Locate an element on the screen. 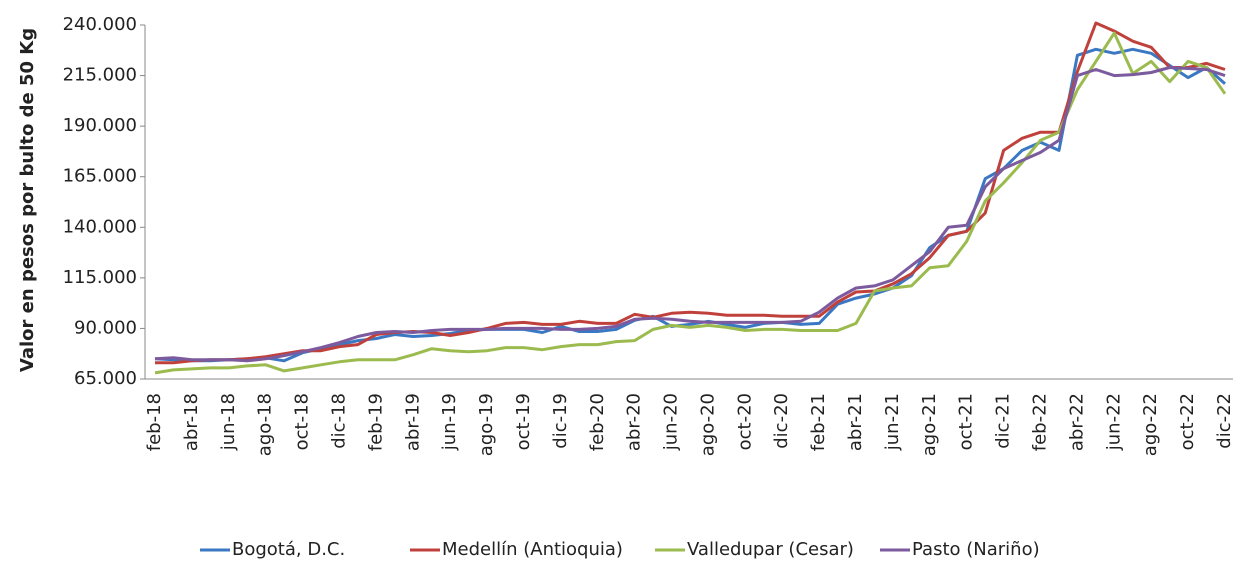 This screenshot has height=569, width=1242. x-tick-label: dic-21 is located at coordinates (1003, 421).